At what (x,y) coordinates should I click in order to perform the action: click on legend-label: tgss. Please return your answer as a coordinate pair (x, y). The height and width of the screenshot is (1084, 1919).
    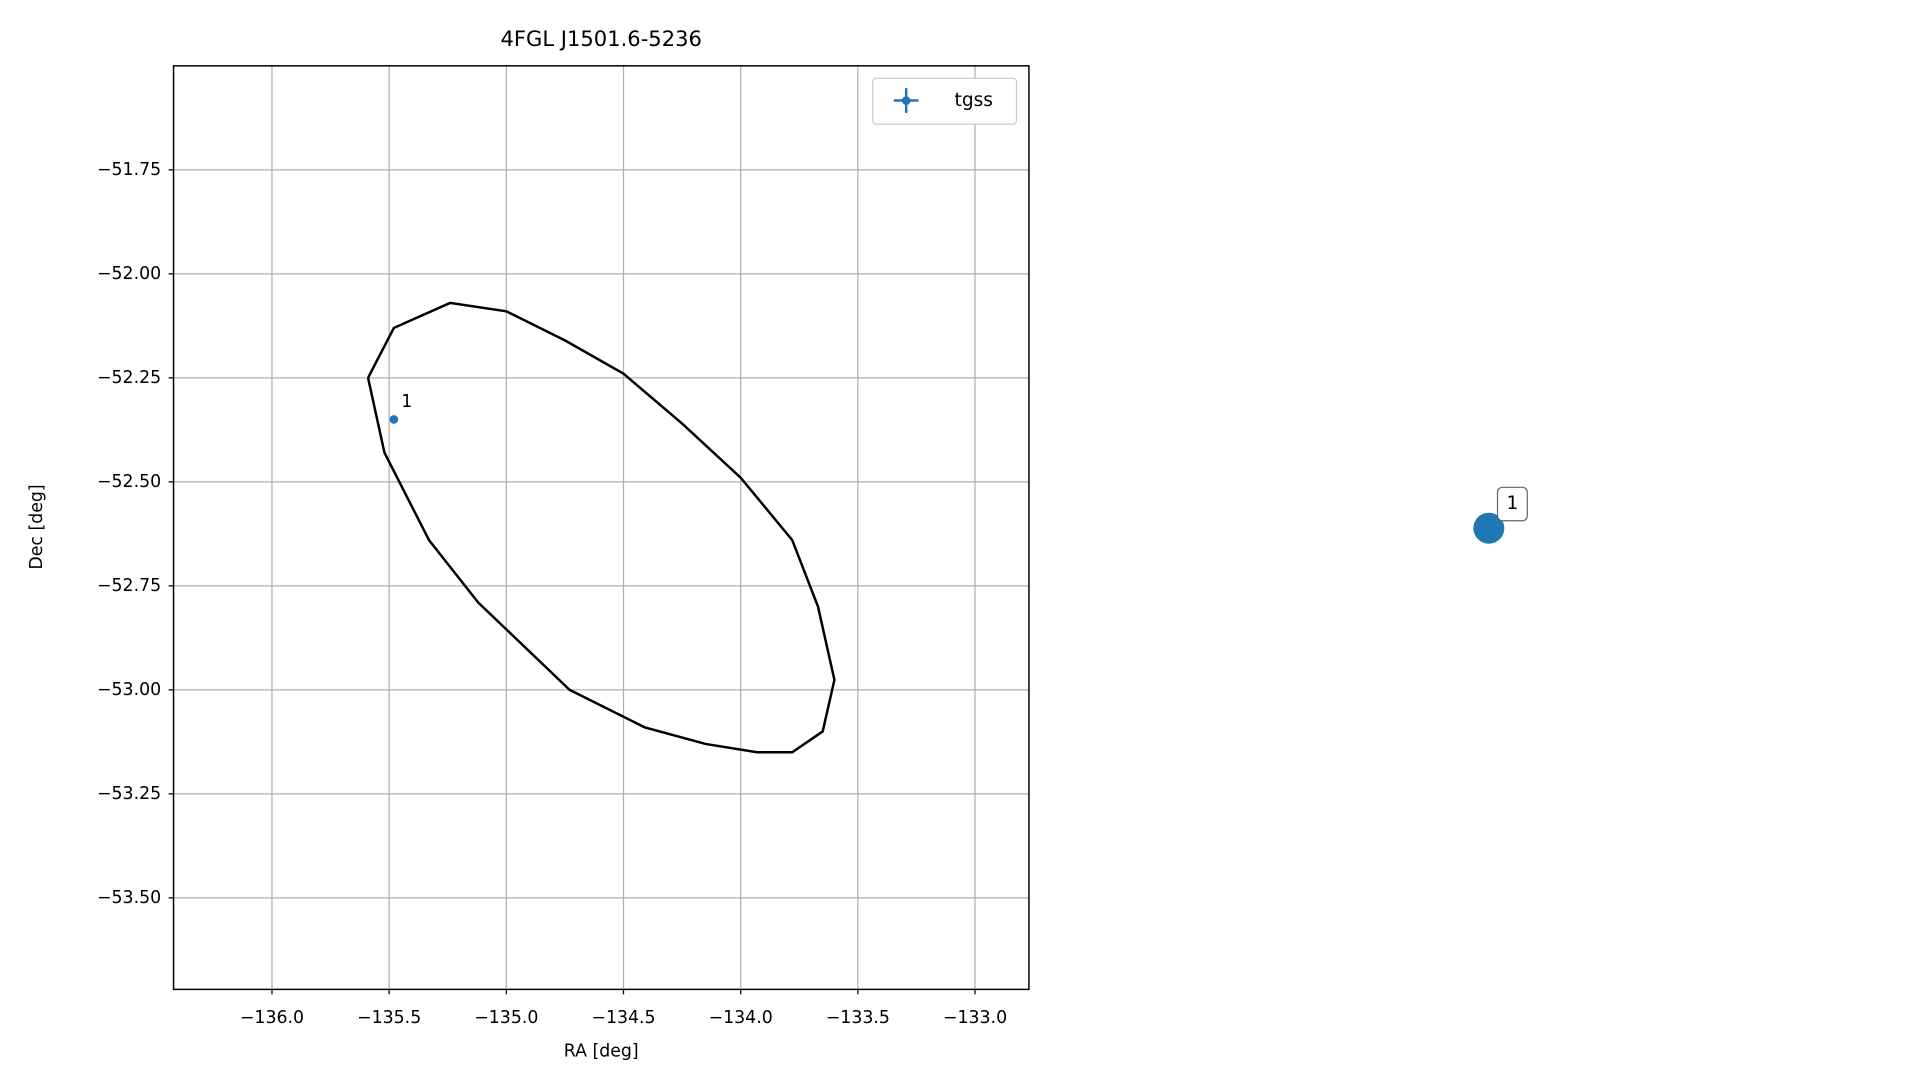
    Looking at the image, I should click on (974, 100).